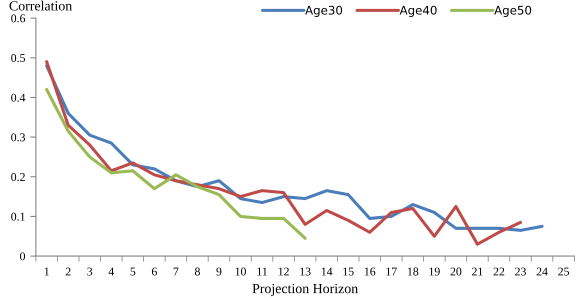 This screenshot has height=302, width=579. I want to click on x-tick-label: 9, so click(219, 272).